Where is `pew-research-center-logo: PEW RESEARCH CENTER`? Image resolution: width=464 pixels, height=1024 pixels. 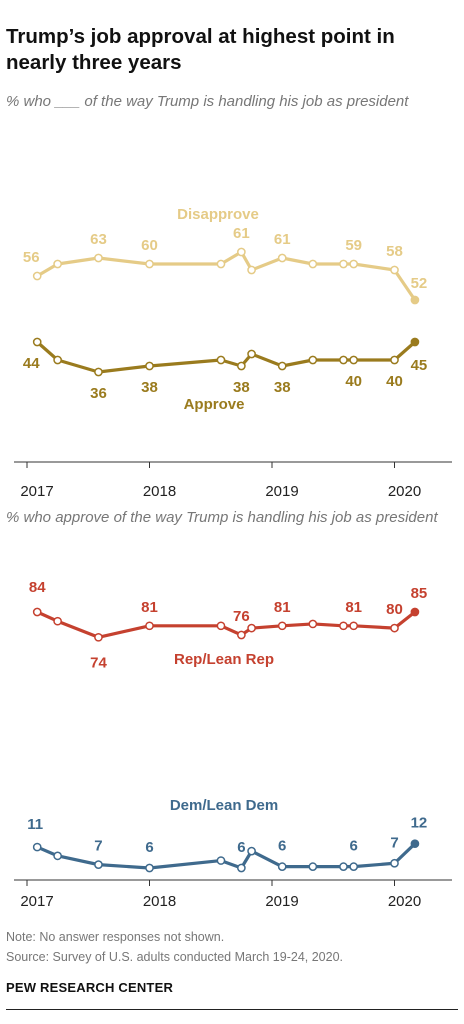 pew-research-center-logo: PEW RESEARCH CENTER is located at coordinates (90, 987).